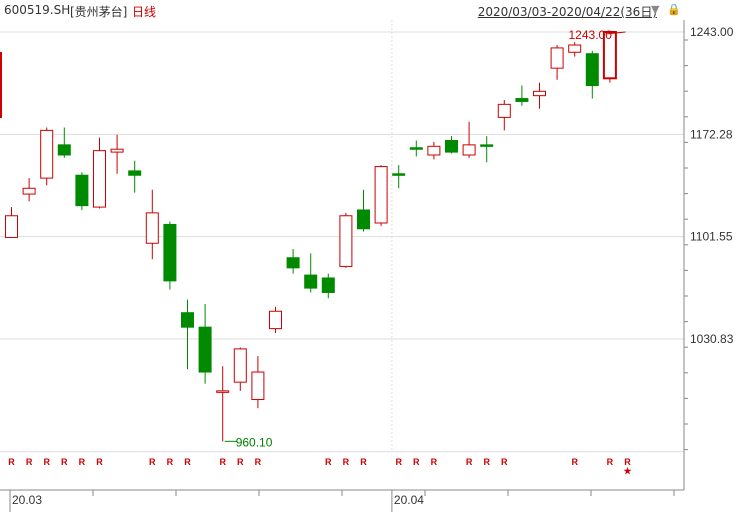 The width and height of the screenshot is (747, 515). I want to click on high-label: 1243.00, so click(591, 35).